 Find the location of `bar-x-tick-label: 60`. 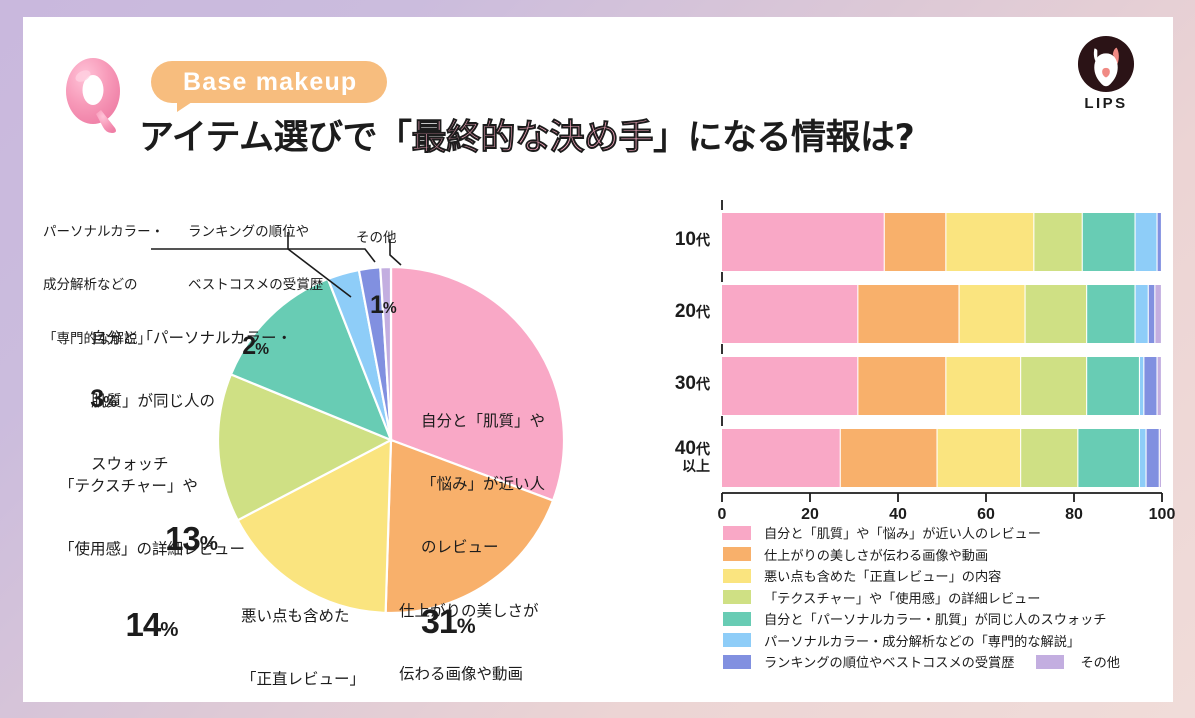

bar-x-tick-label: 60 is located at coordinates (986, 514).